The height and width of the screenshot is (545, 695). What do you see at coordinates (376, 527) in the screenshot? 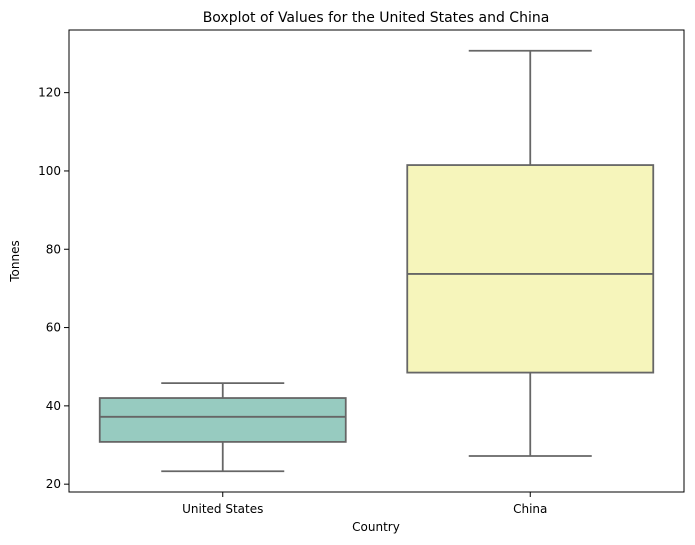
I see `x-axis-label: Country` at bounding box center [376, 527].